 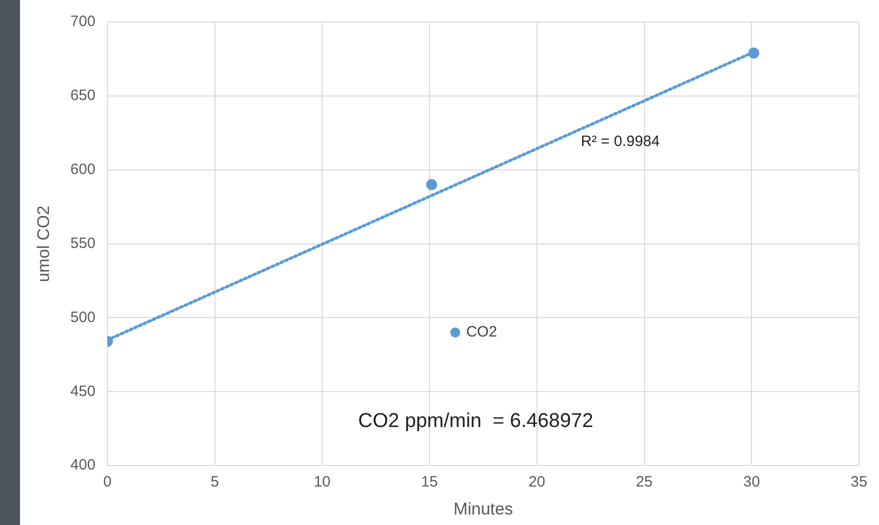 I want to click on y-tick-label: 650, so click(x=83, y=95).